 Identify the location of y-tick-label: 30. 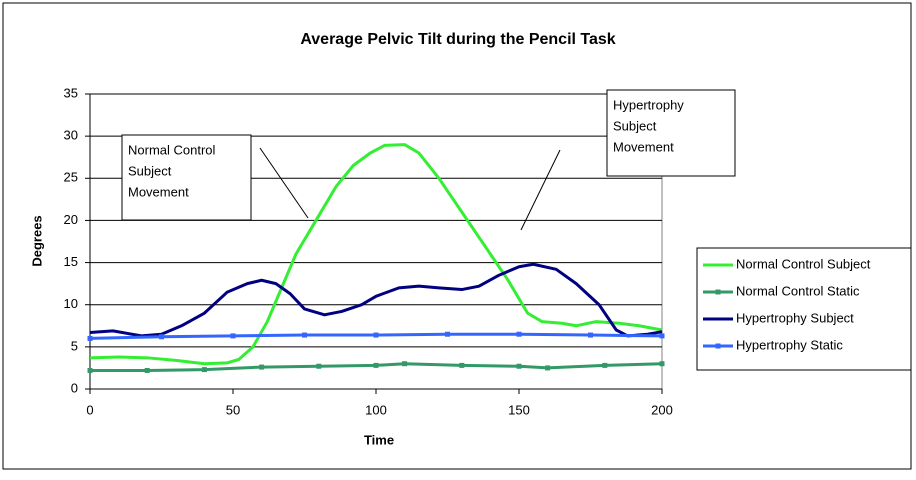
(71, 135).